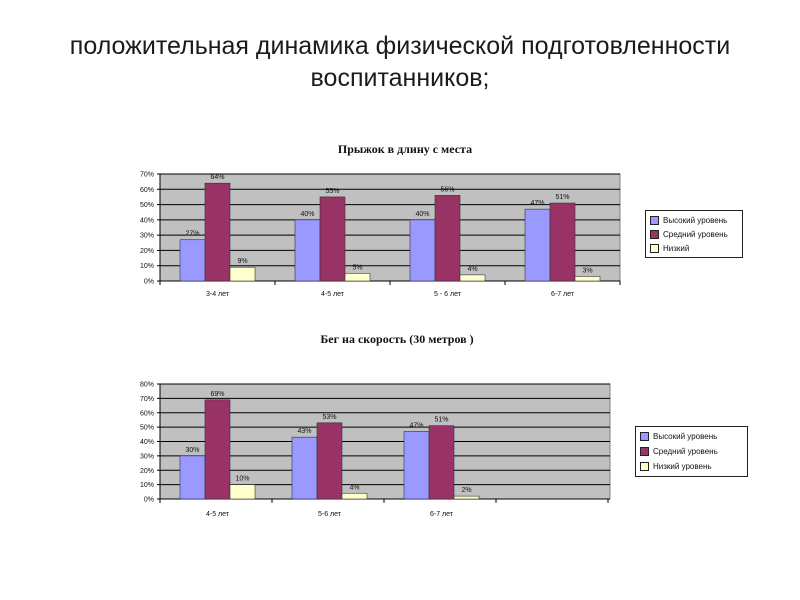 This screenshot has width=800, height=600. What do you see at coordinates (147, 220) in the screenshot?
I see `chart-1-ytick-label: 40%` at bounding box center [147, 220].